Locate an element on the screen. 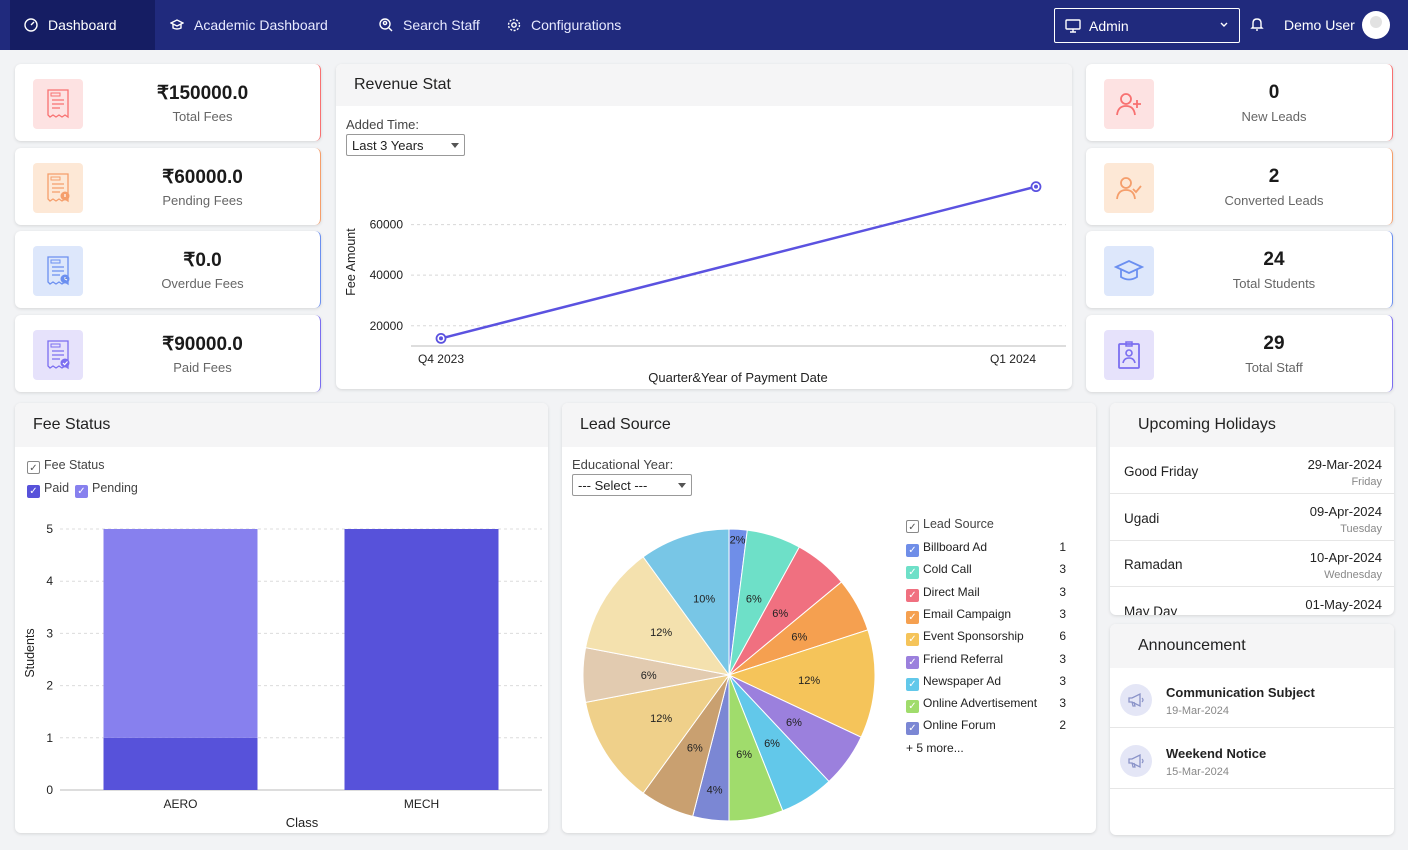 This screenshot has width=1408, height=850. holiday-day: Friday is located at coordinates (1366, 482).